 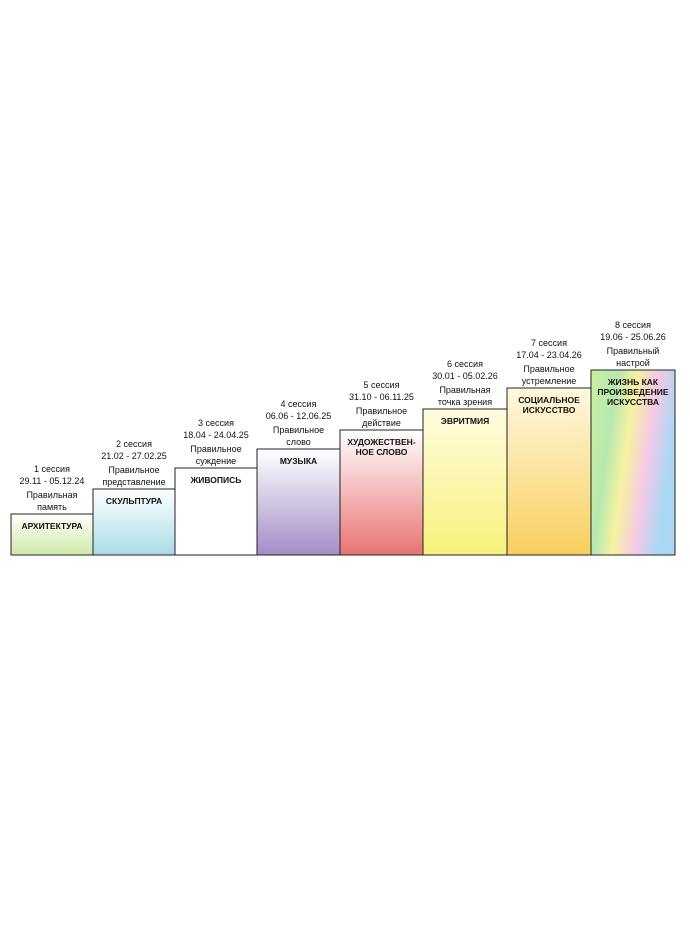 I want to click on art-name: ХУДОЖЕСТВЕН-, so click(x=381, y=442).